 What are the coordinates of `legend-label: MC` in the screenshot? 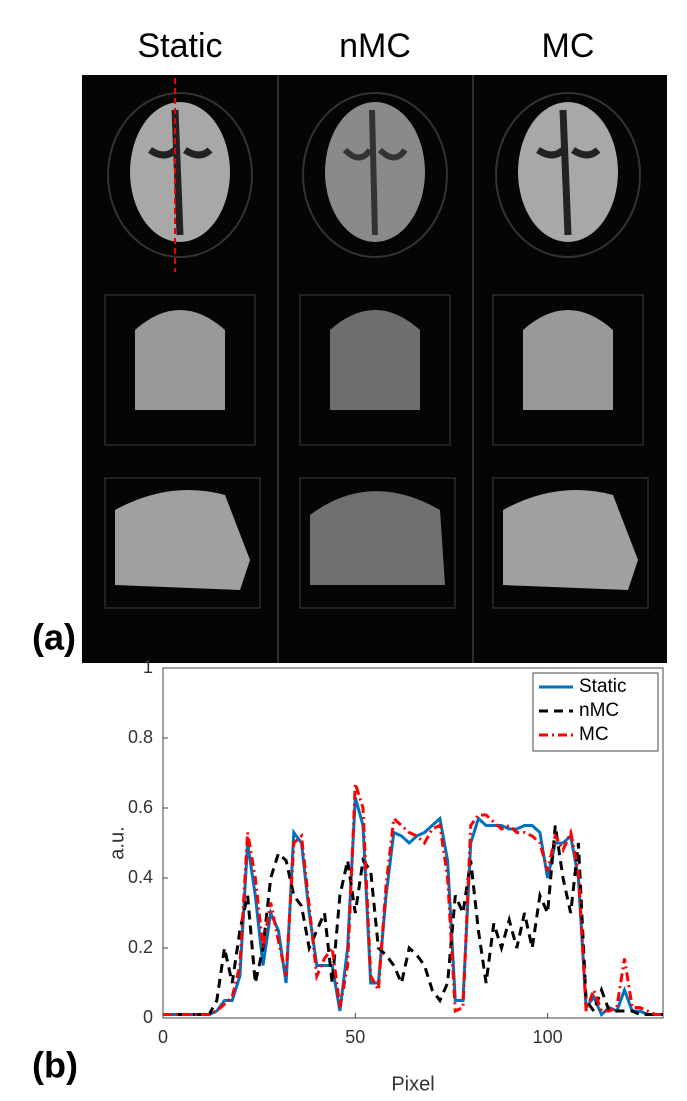 It's located at (594, 734).